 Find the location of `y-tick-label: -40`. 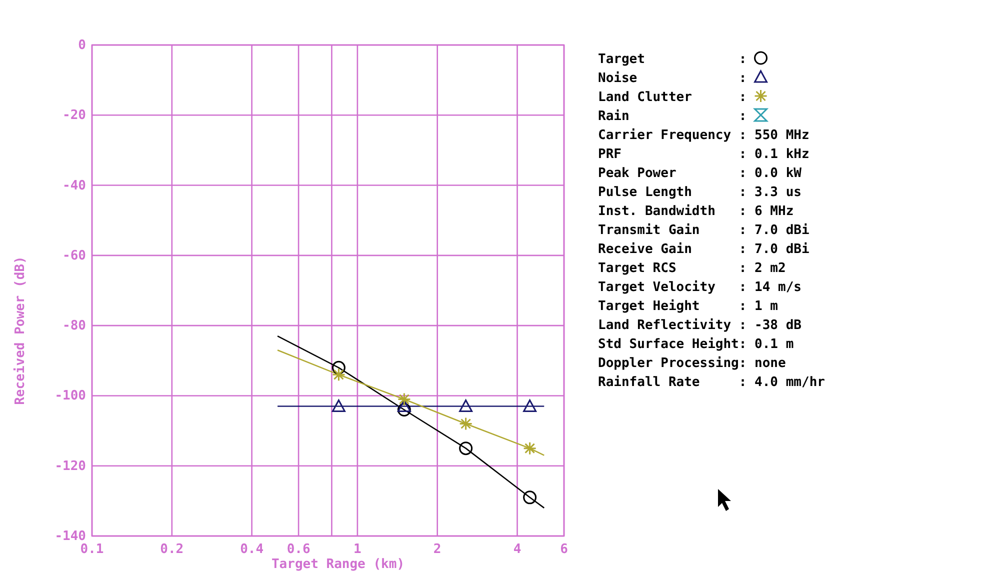

y-tick-label: -40 is located at coordinates (74, 186).